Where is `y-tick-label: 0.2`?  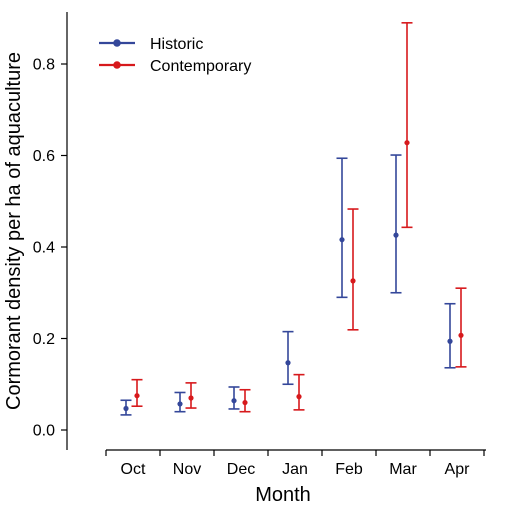 y-tick-label: 0.2 is located at coordinates (44, 339).